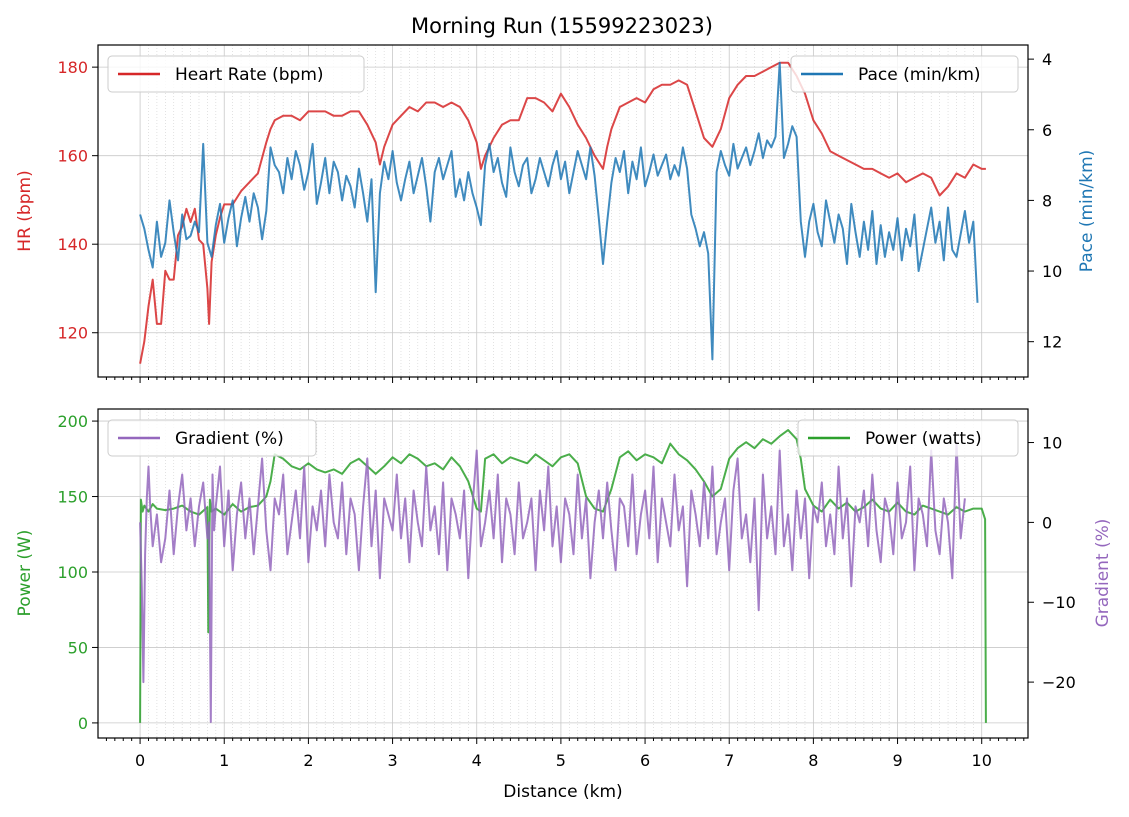 This screenshot has width=1129, height=817. I want to click on bottom-left-axis: 0 50 100 150 200, so click(77, 572).